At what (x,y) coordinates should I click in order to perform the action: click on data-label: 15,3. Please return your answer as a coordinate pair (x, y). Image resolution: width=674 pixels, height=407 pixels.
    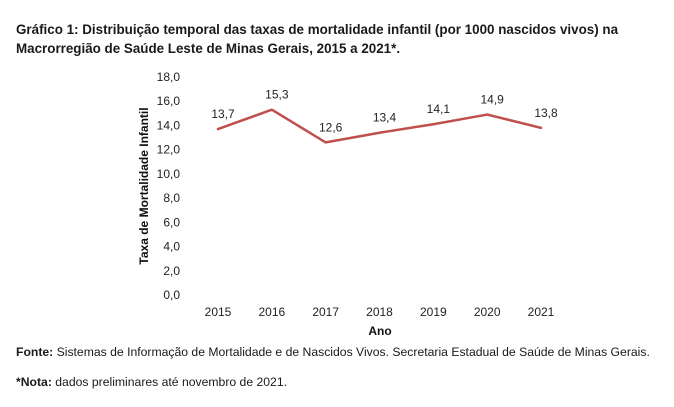
    Looking at the image, I should click on (277, 95).